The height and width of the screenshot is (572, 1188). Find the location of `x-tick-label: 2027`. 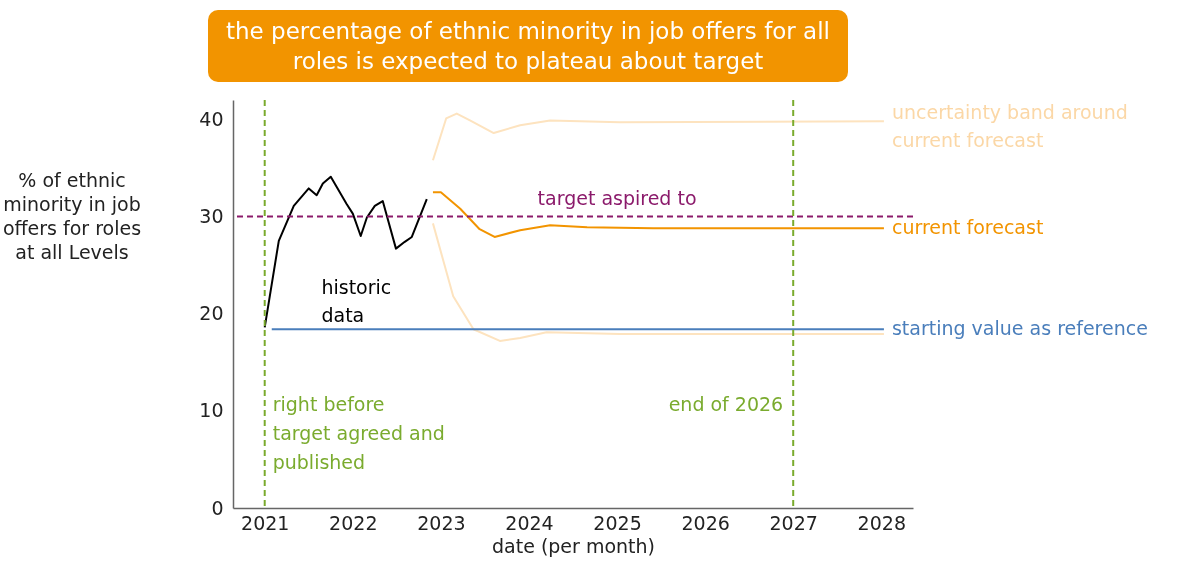

x-tick-label: 2027 is located at coordinates (793, 522).